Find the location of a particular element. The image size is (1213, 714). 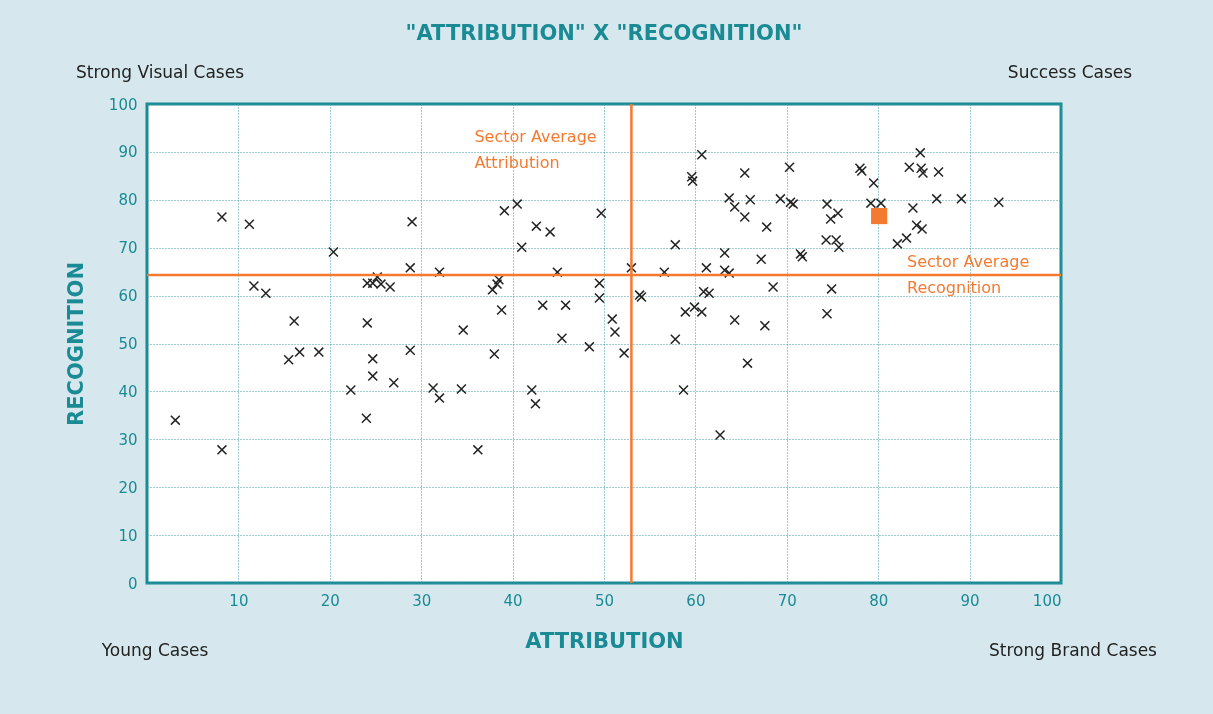

text: Strong Visual Cases is located at coordinates (160, 72).